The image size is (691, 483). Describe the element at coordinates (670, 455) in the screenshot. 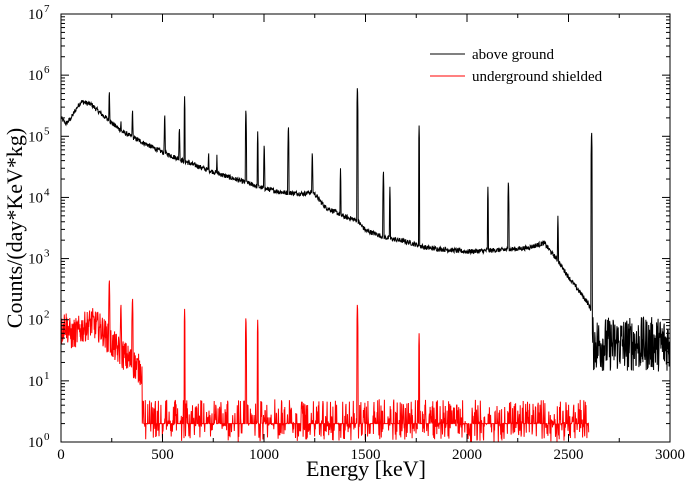

I see `x-tick-label: 3000` at that location.